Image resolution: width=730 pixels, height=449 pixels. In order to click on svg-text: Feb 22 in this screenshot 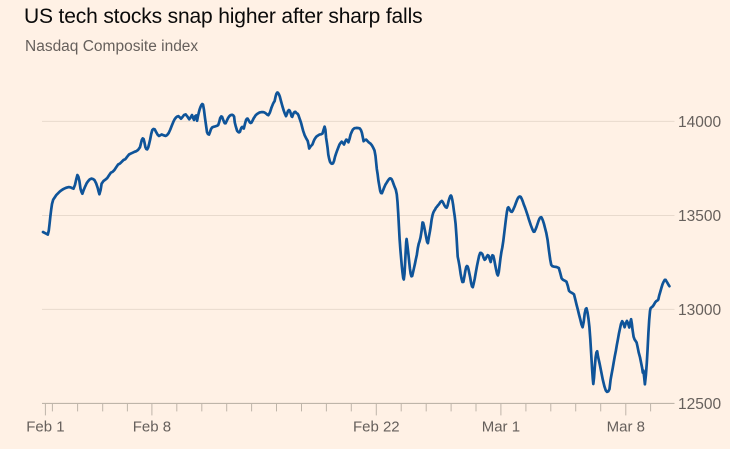, I will do `click(376, 427)`.